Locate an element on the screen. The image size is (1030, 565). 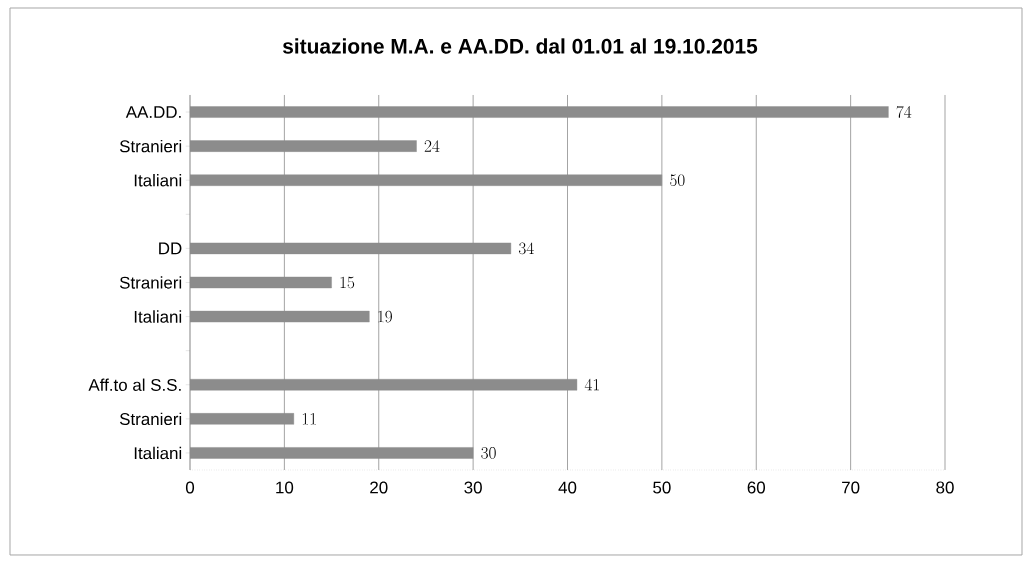
data-label: 15 is located at coordinates (347, 282).